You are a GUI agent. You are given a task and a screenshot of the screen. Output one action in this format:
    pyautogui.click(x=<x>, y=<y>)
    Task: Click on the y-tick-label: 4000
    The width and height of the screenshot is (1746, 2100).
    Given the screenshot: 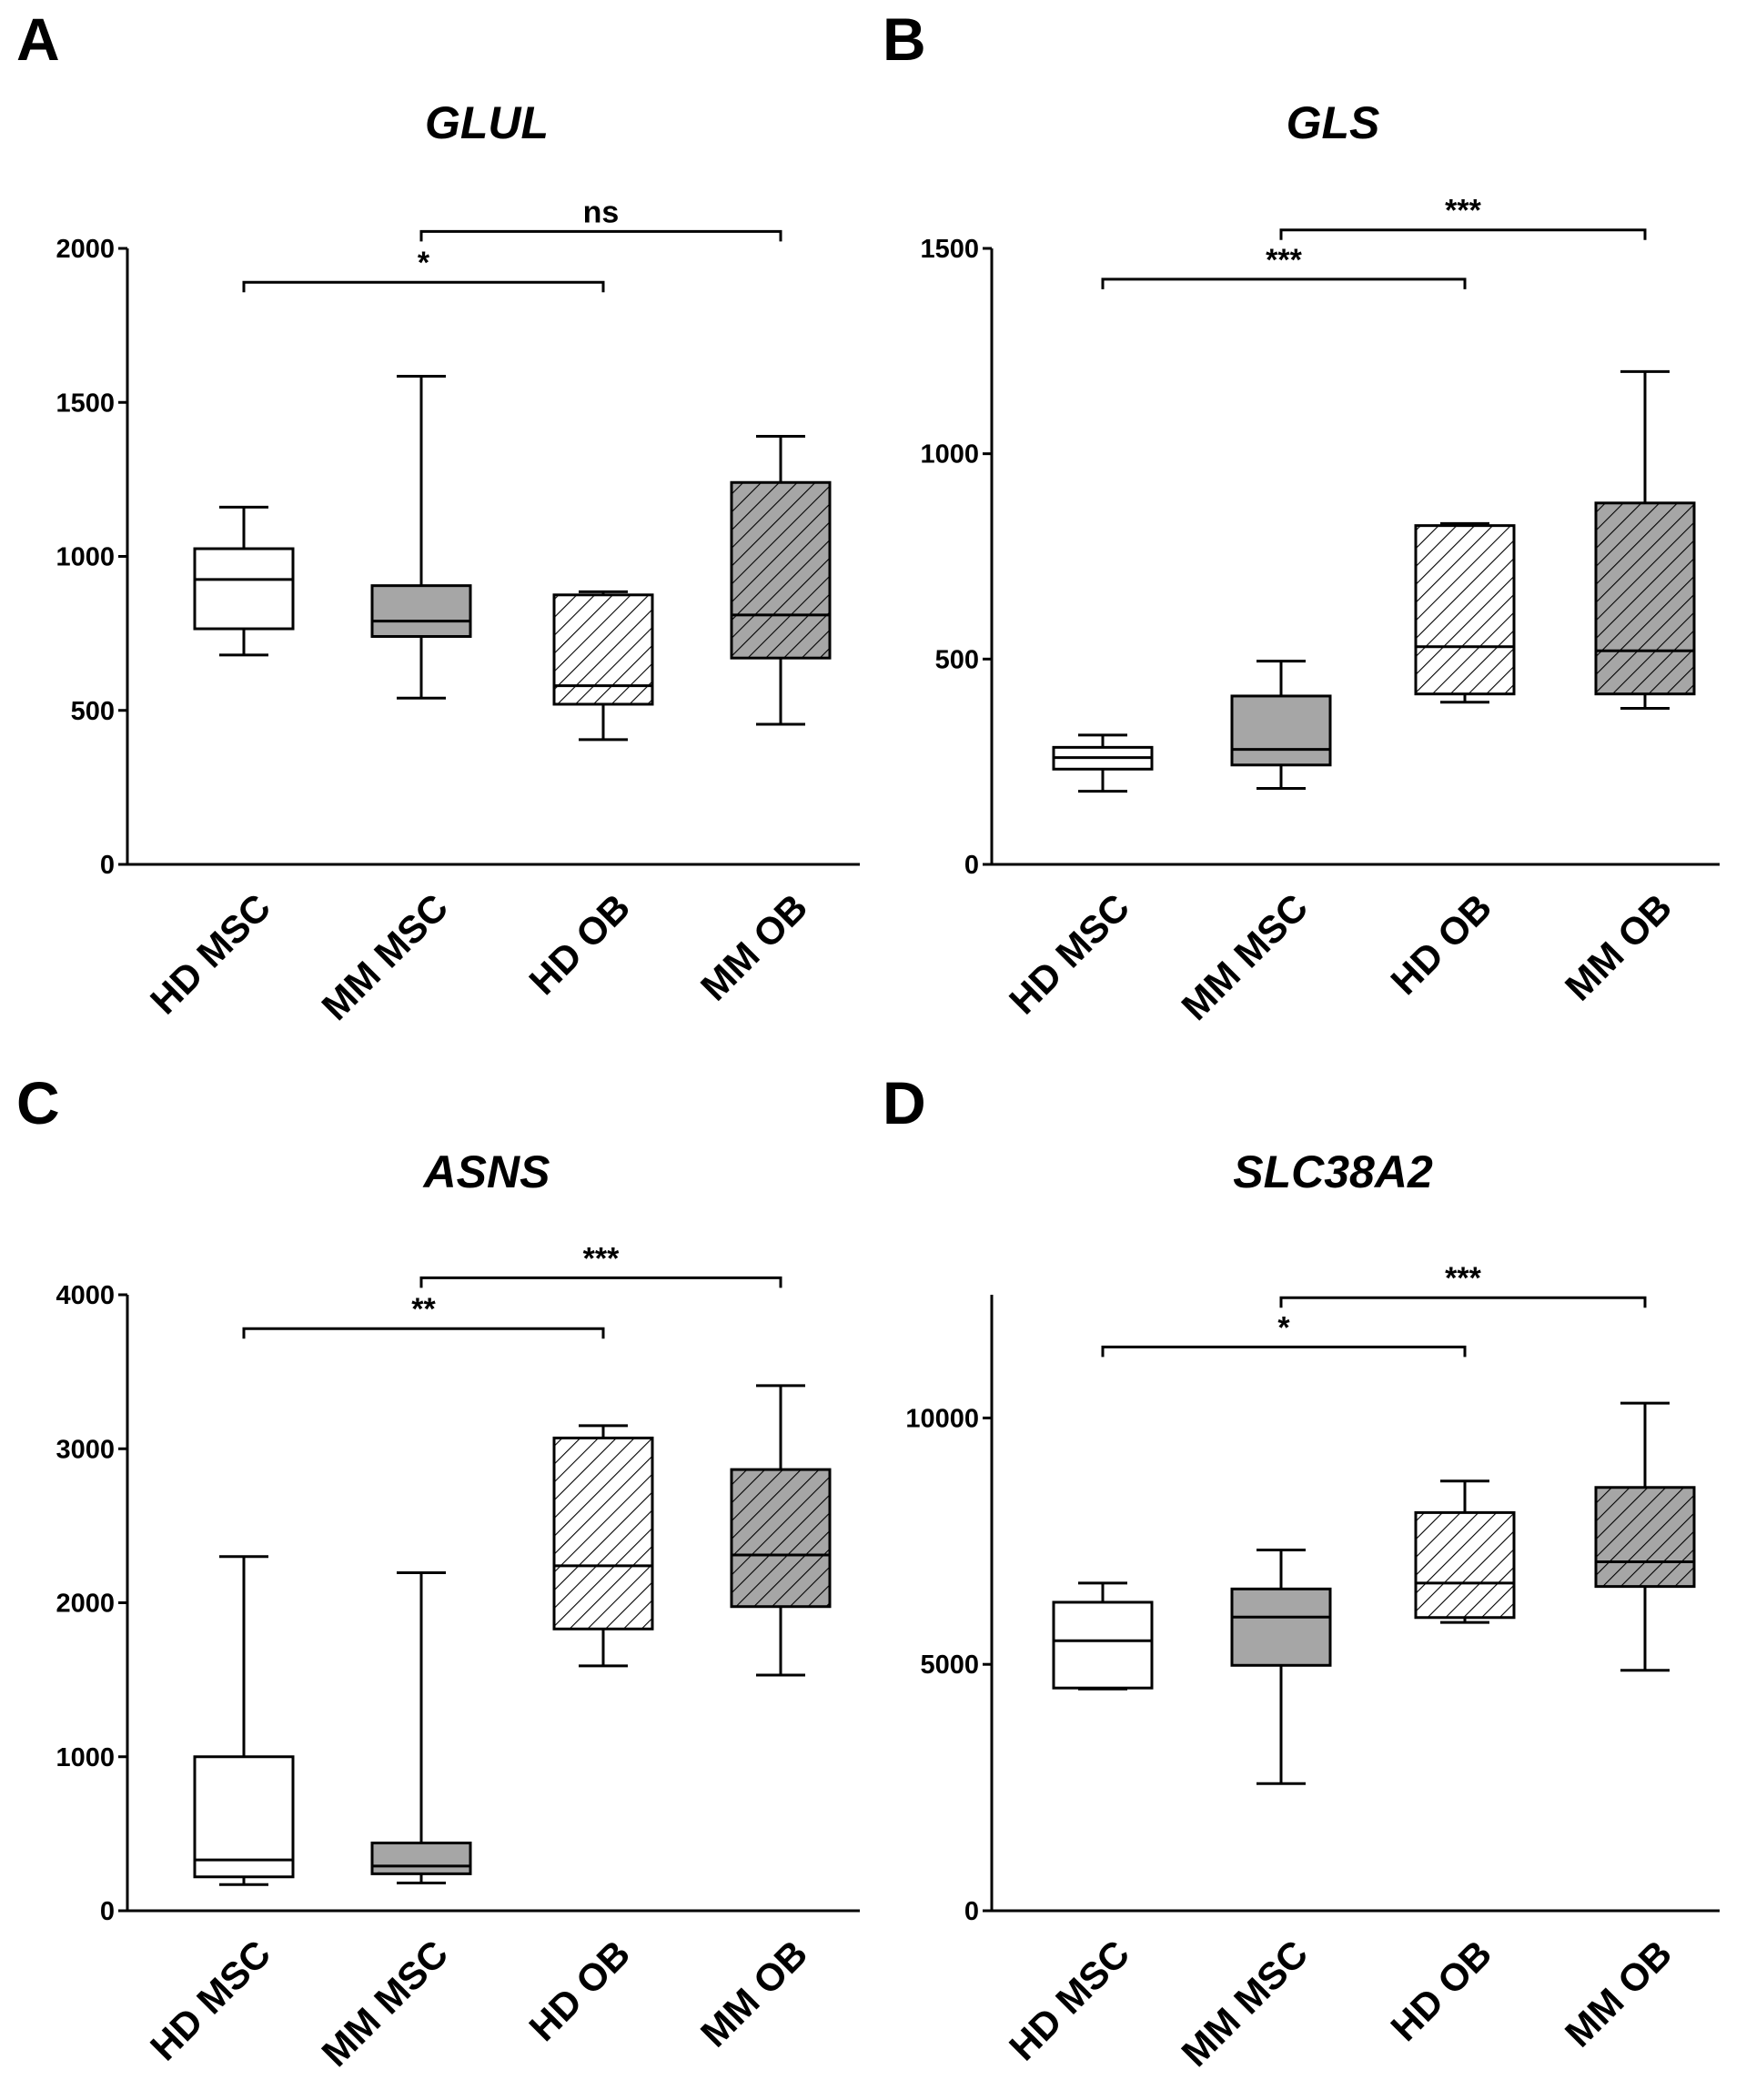 What is the action you would take?
    pyautogui.click(x=85, y=1295)
    